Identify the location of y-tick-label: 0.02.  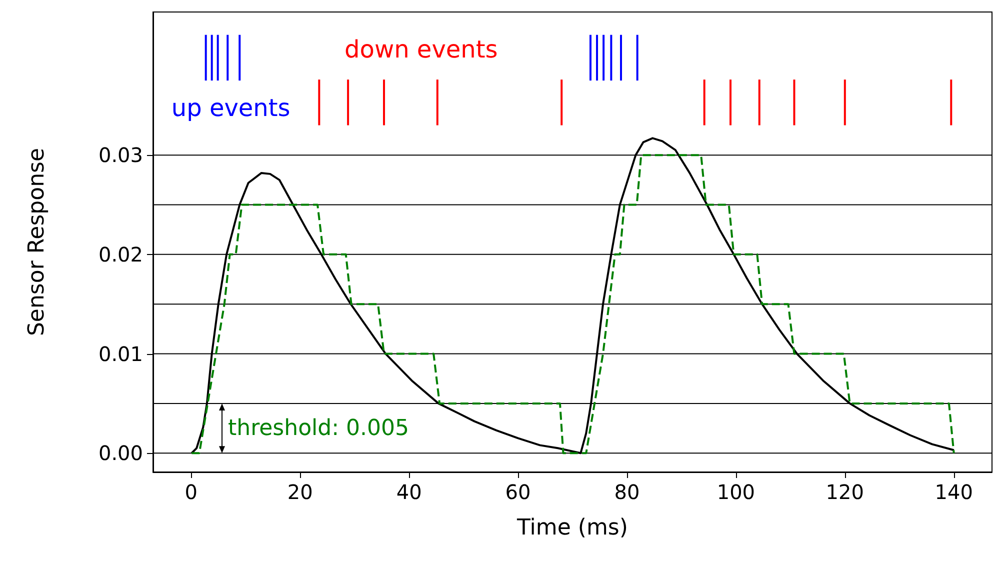
(120, 254).